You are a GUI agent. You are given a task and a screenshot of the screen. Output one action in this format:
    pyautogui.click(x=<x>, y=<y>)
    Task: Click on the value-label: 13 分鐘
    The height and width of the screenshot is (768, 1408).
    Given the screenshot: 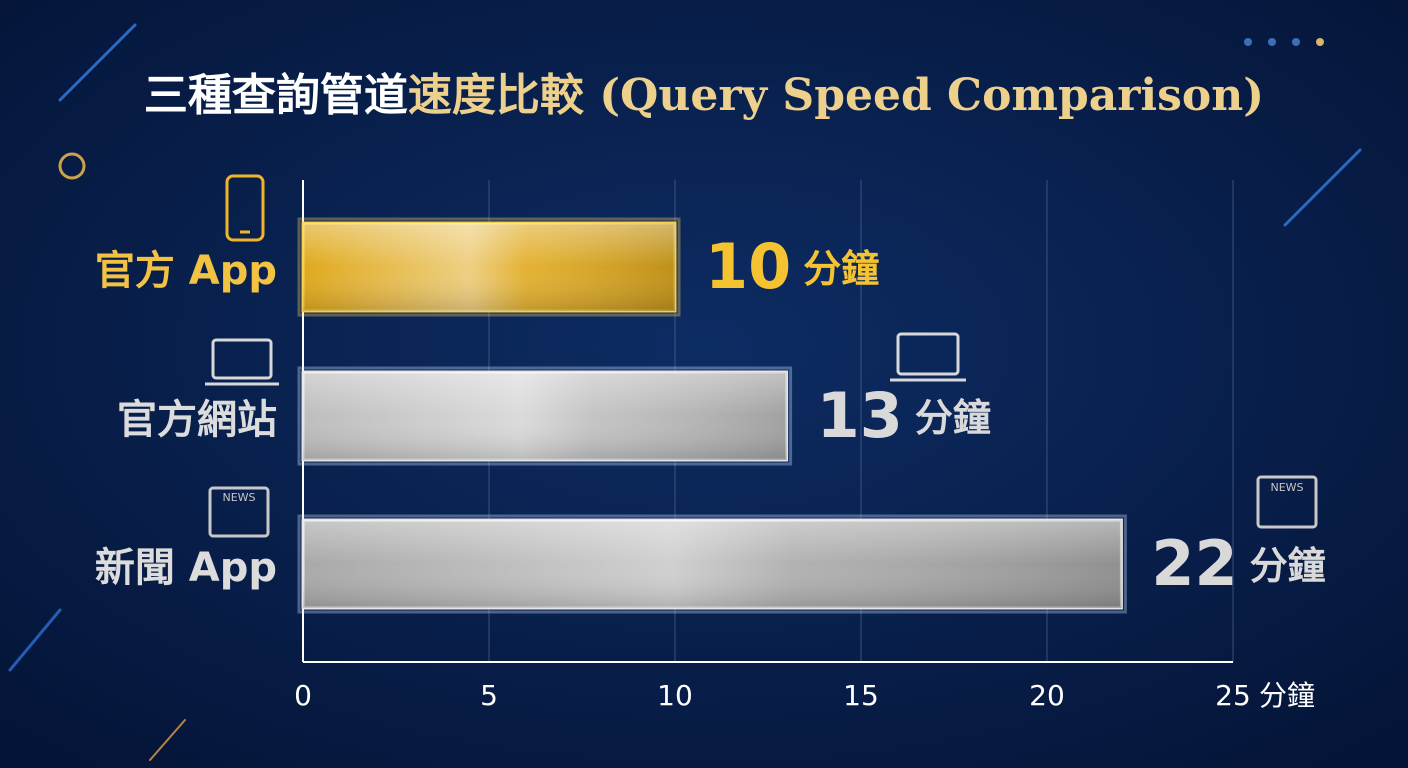 What is the action you would take?
    pyautogui.click(x=904, y=415)
    